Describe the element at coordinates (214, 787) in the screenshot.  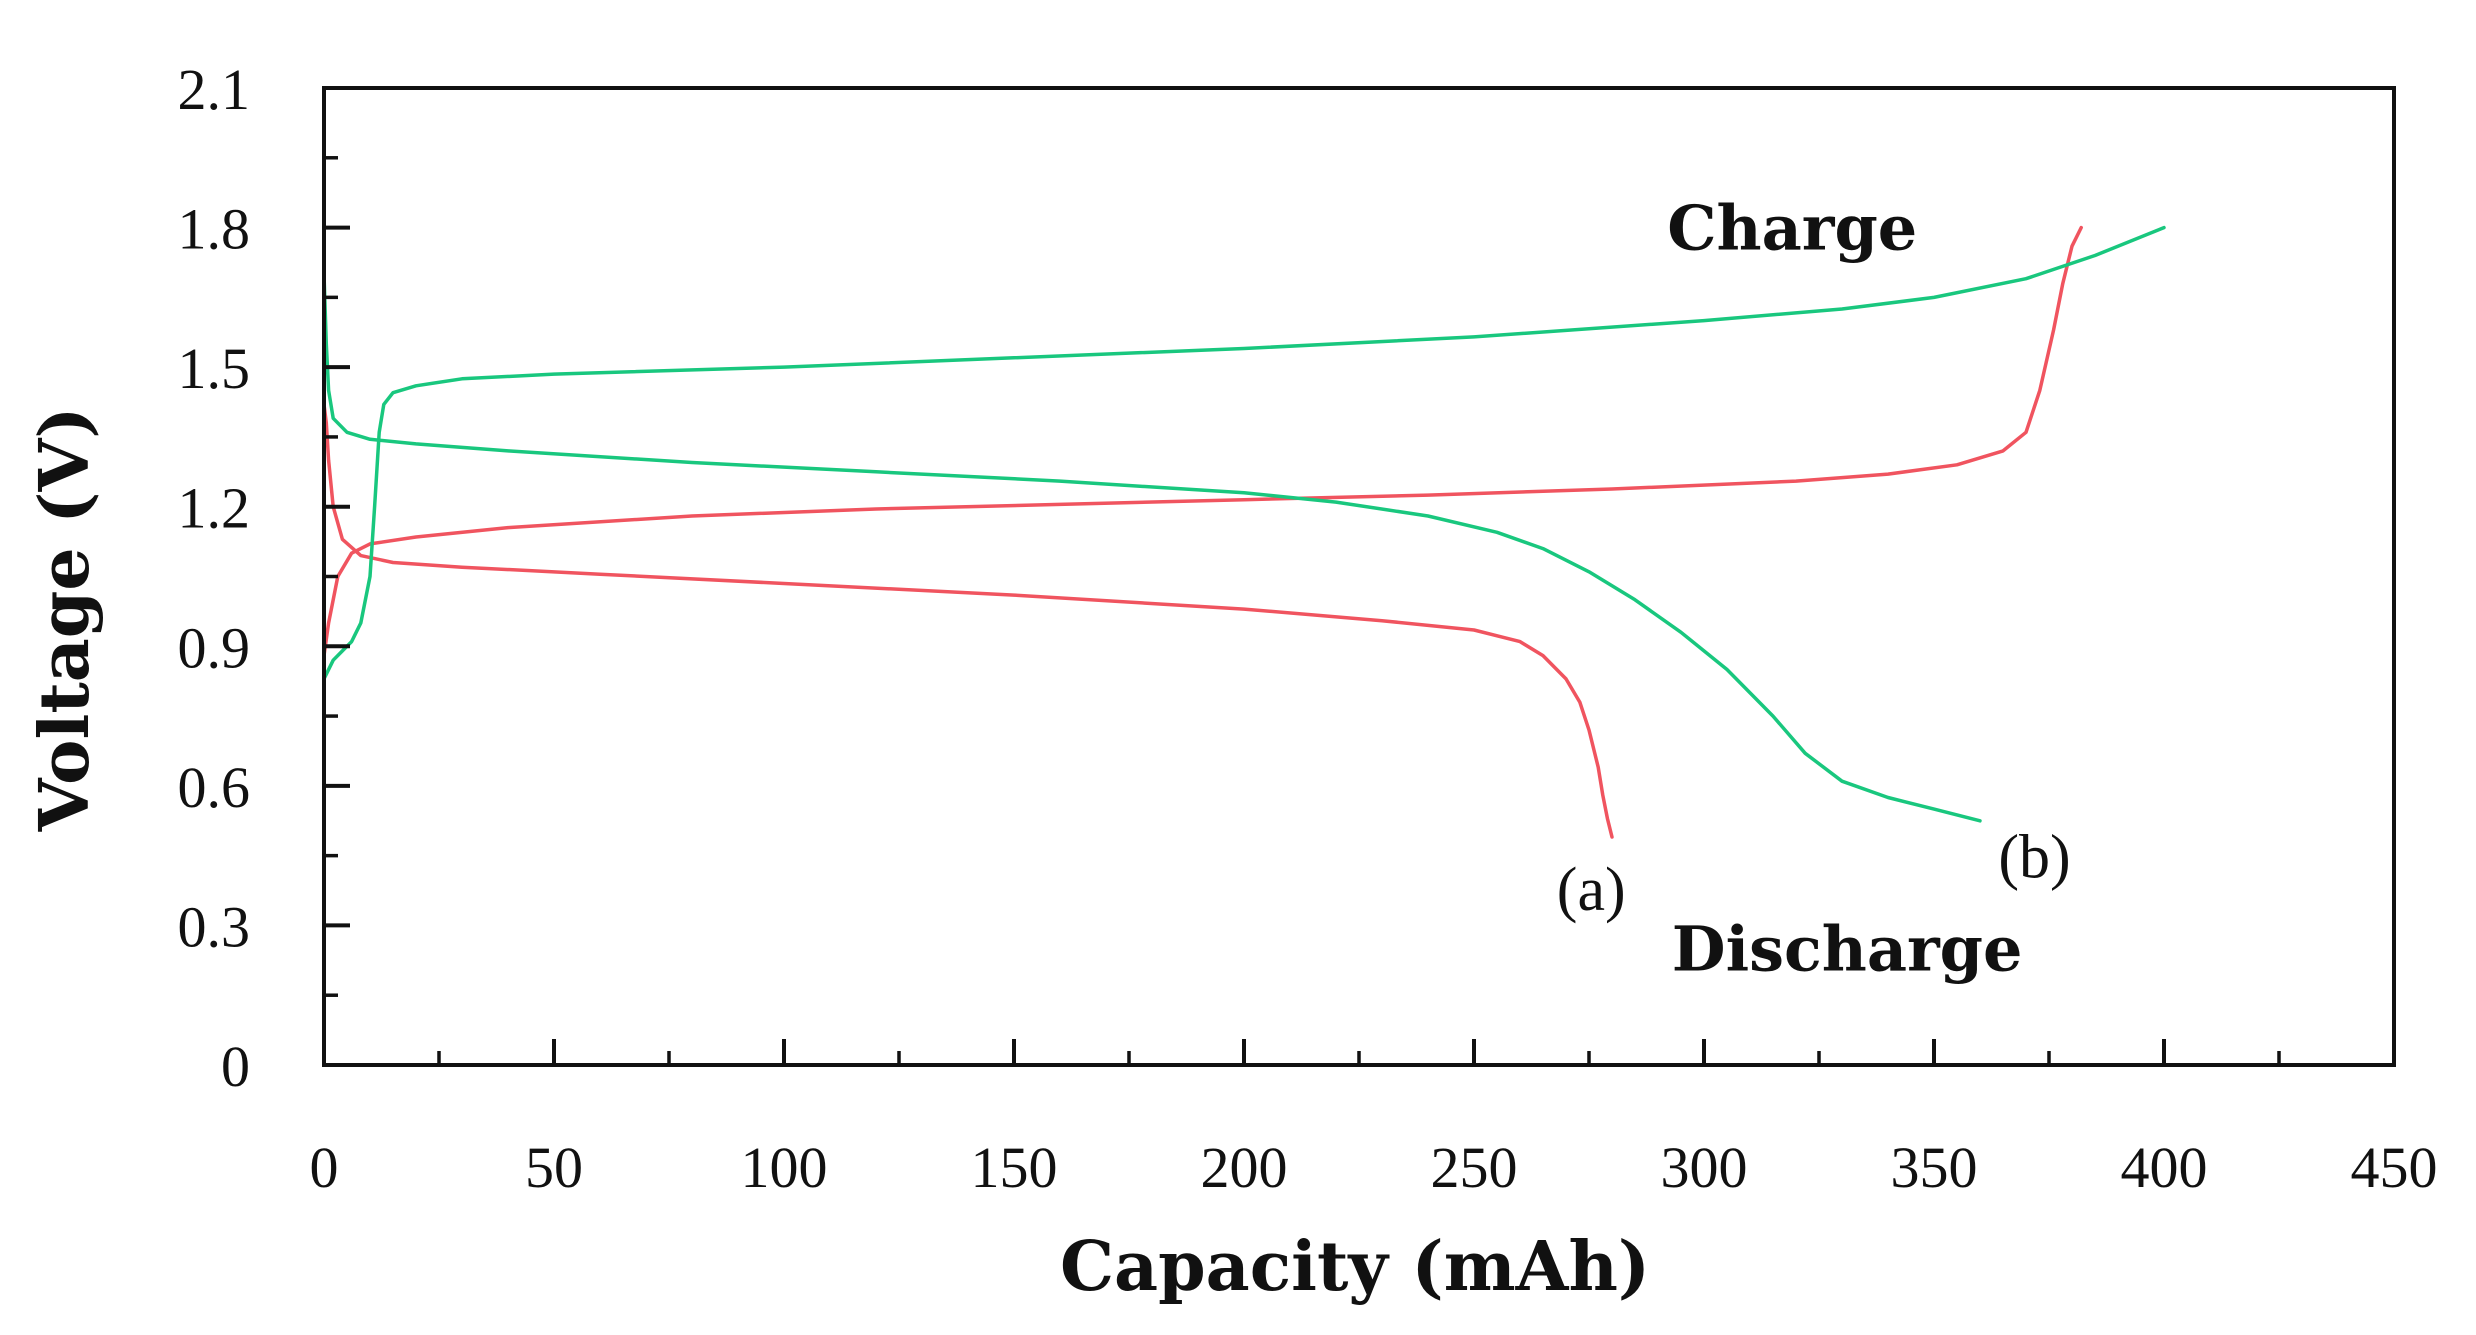
I see `y-tick-label: 0.6` at that location.